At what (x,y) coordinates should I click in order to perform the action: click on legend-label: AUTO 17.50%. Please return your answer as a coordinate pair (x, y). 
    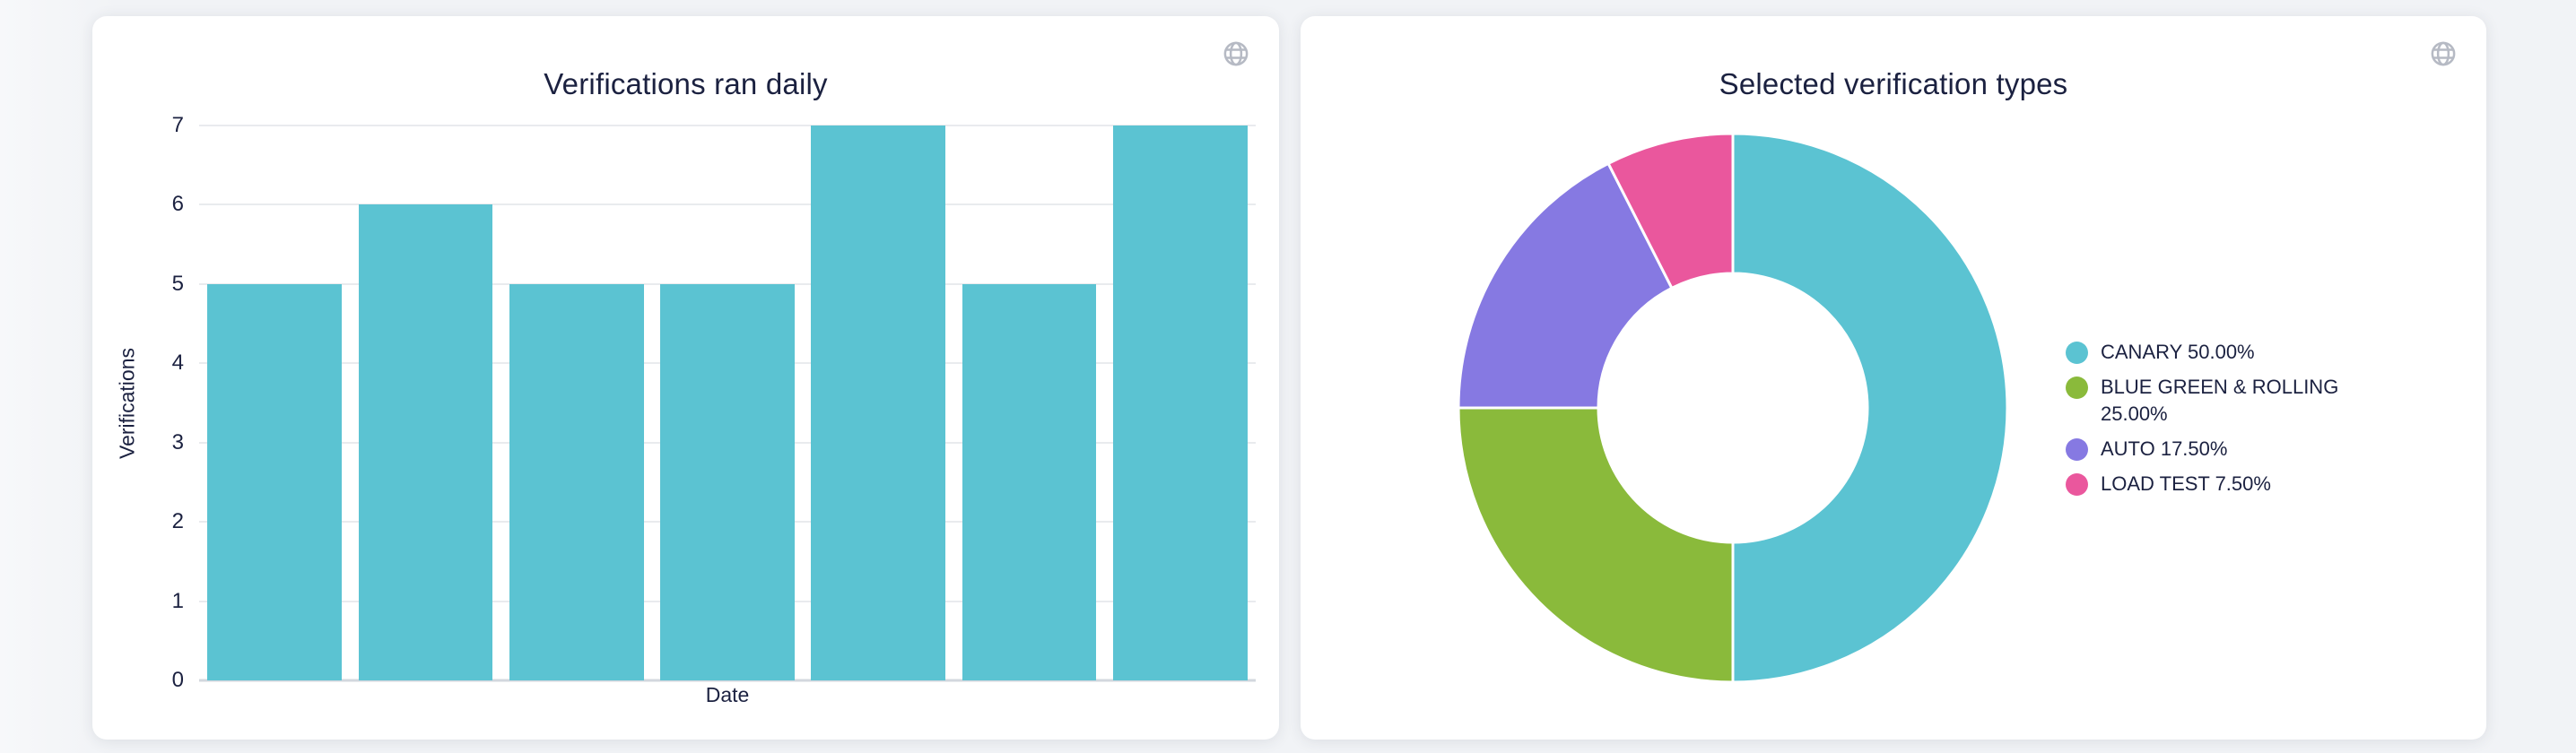
    Looking at the image, I should click on (2164, 448).